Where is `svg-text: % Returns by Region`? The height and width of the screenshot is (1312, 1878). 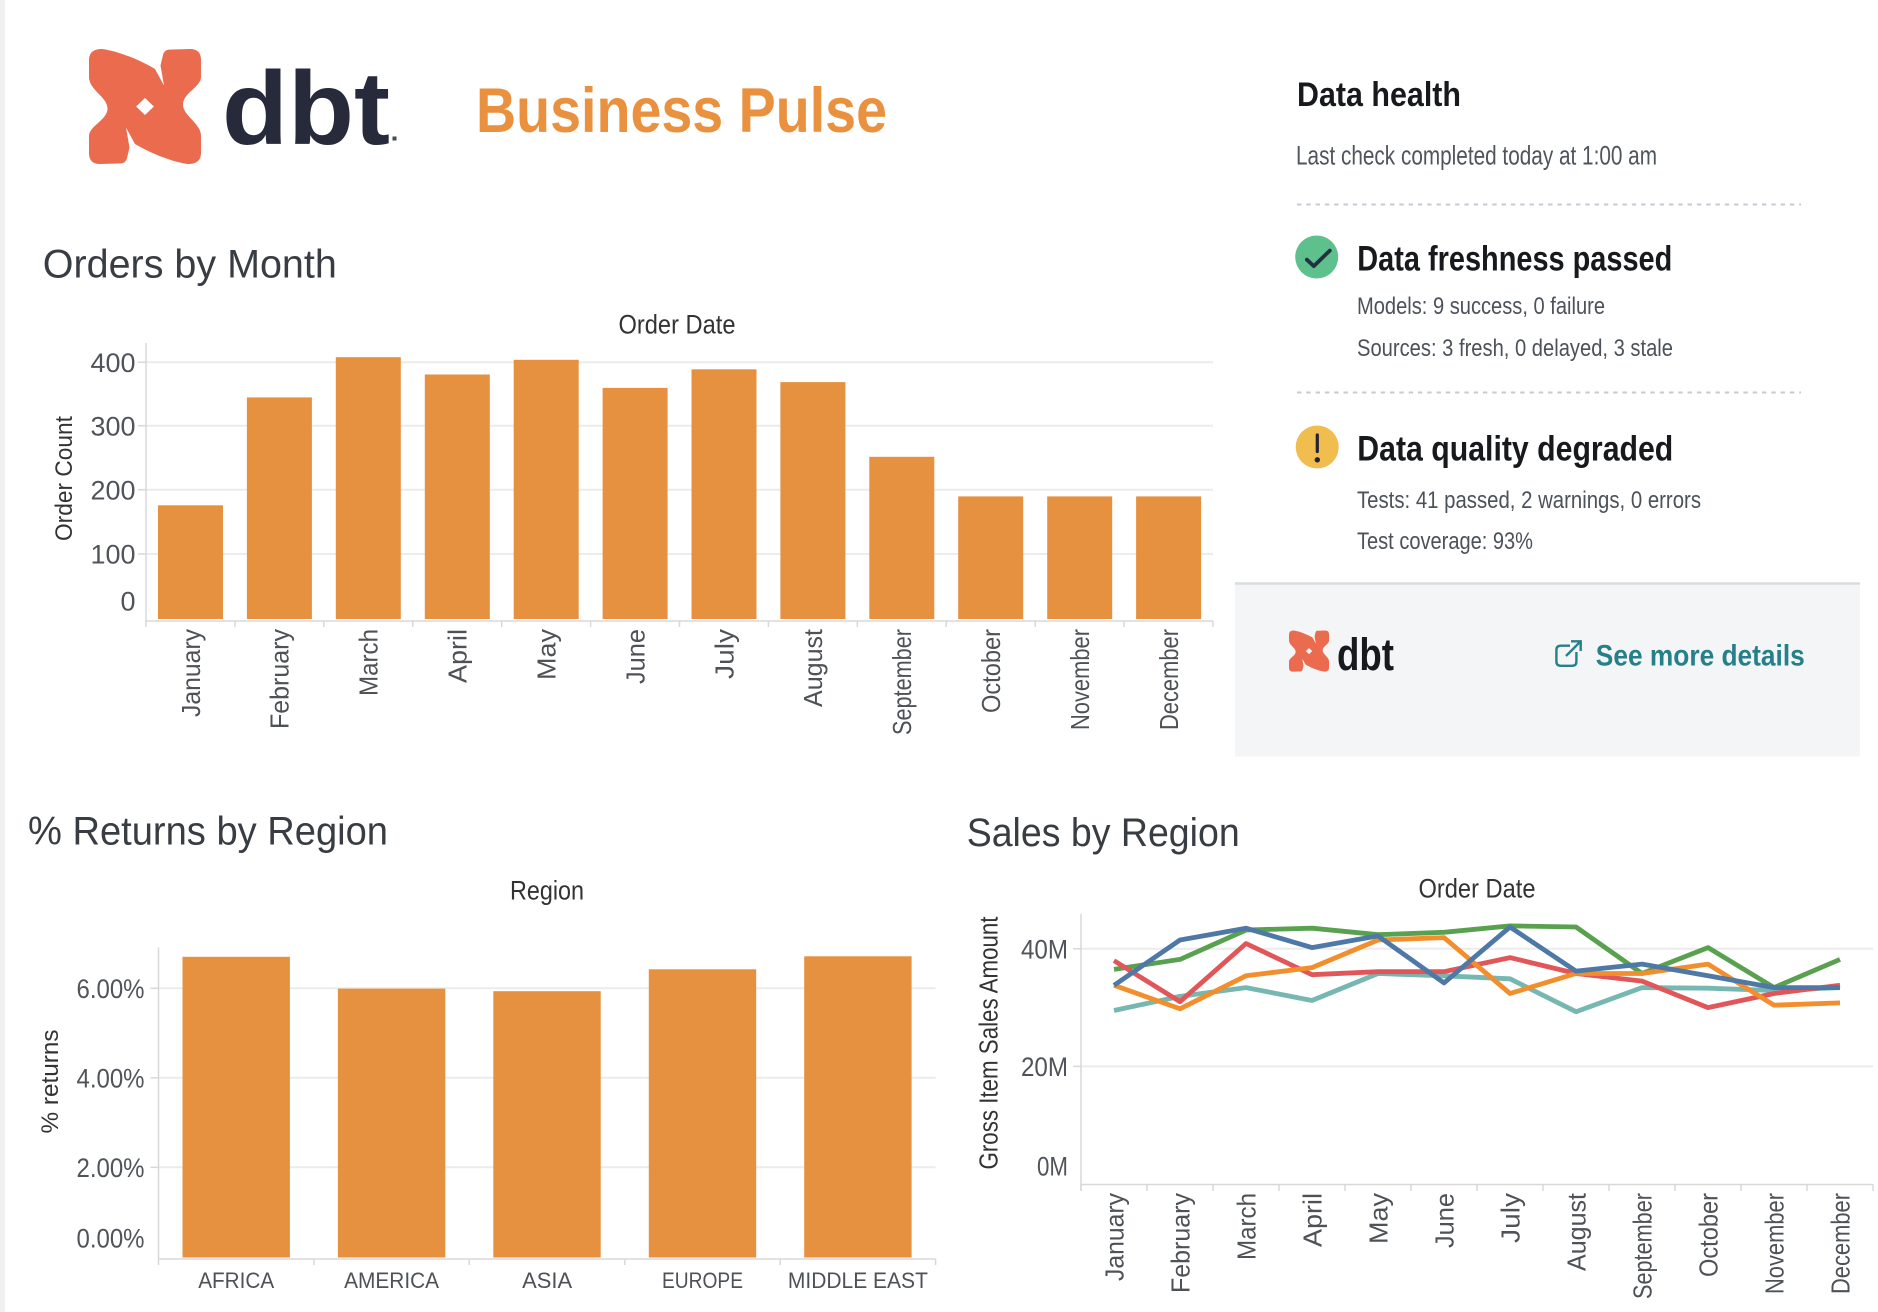 svg-text: % Returns by Region is located at coordinates (208, 832).